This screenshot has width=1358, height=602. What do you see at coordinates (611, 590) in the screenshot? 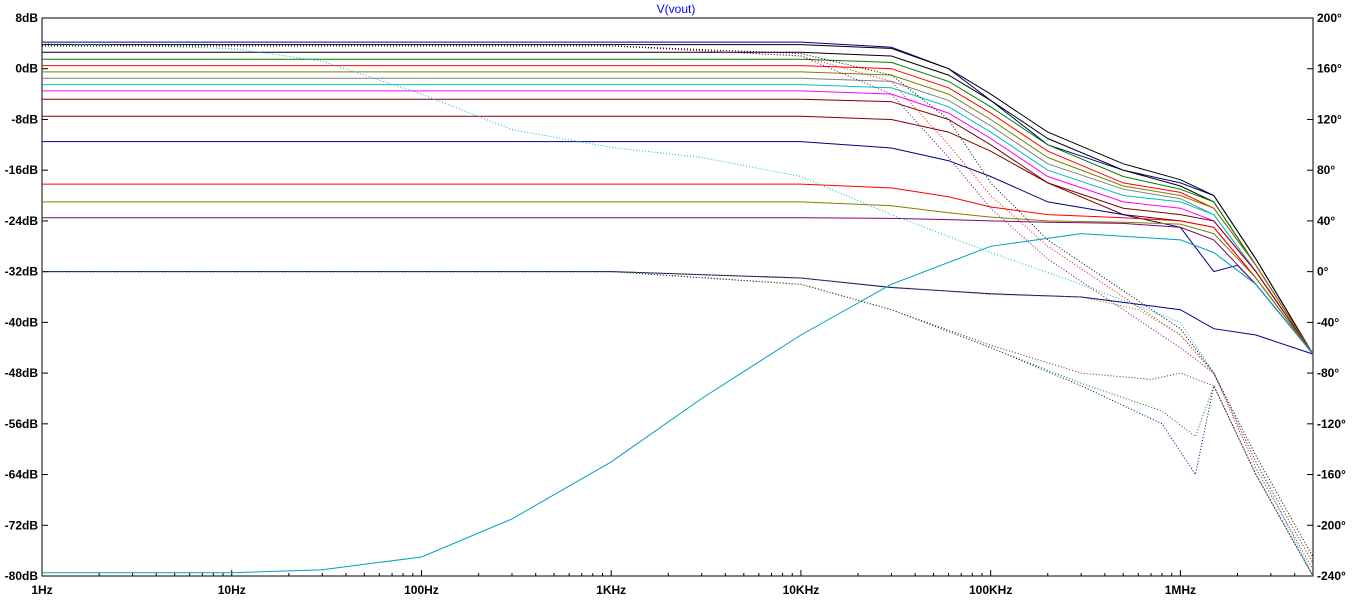
I see `x-tick-label-3: 1KHz` at bounding box center [611, 590].